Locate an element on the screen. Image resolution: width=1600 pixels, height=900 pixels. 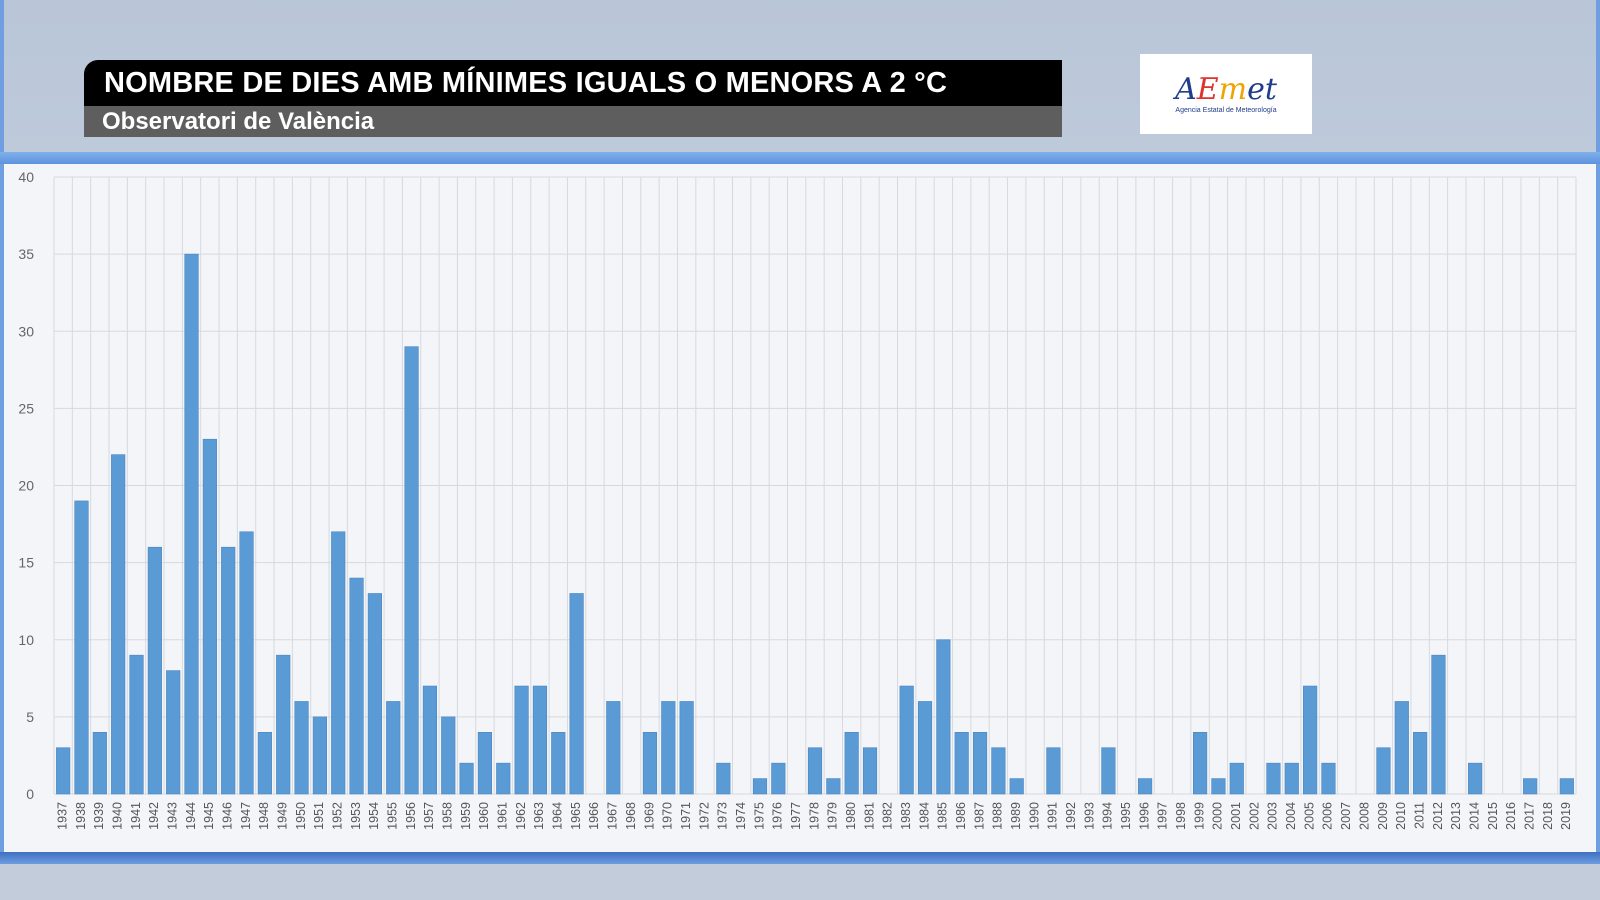
x-tick-label: 2012 is located at coordinates (1438, 816).